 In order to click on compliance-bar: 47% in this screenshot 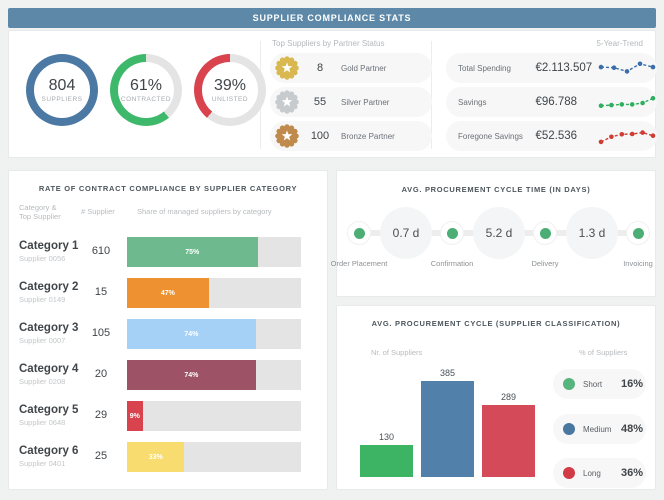, I will do `click(168, 293)`.